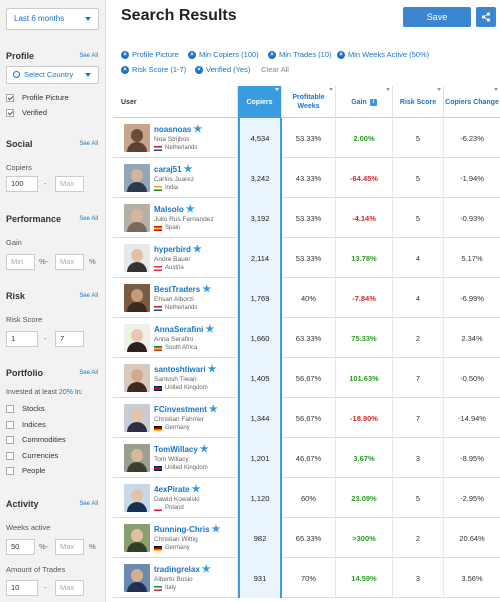 The height and width of the screenshot is (602, 500). Describe the element at coordinates (309, 102) in the screenshot. I see `column-header-profitable-weeks: Profitable Weeks` at that location.